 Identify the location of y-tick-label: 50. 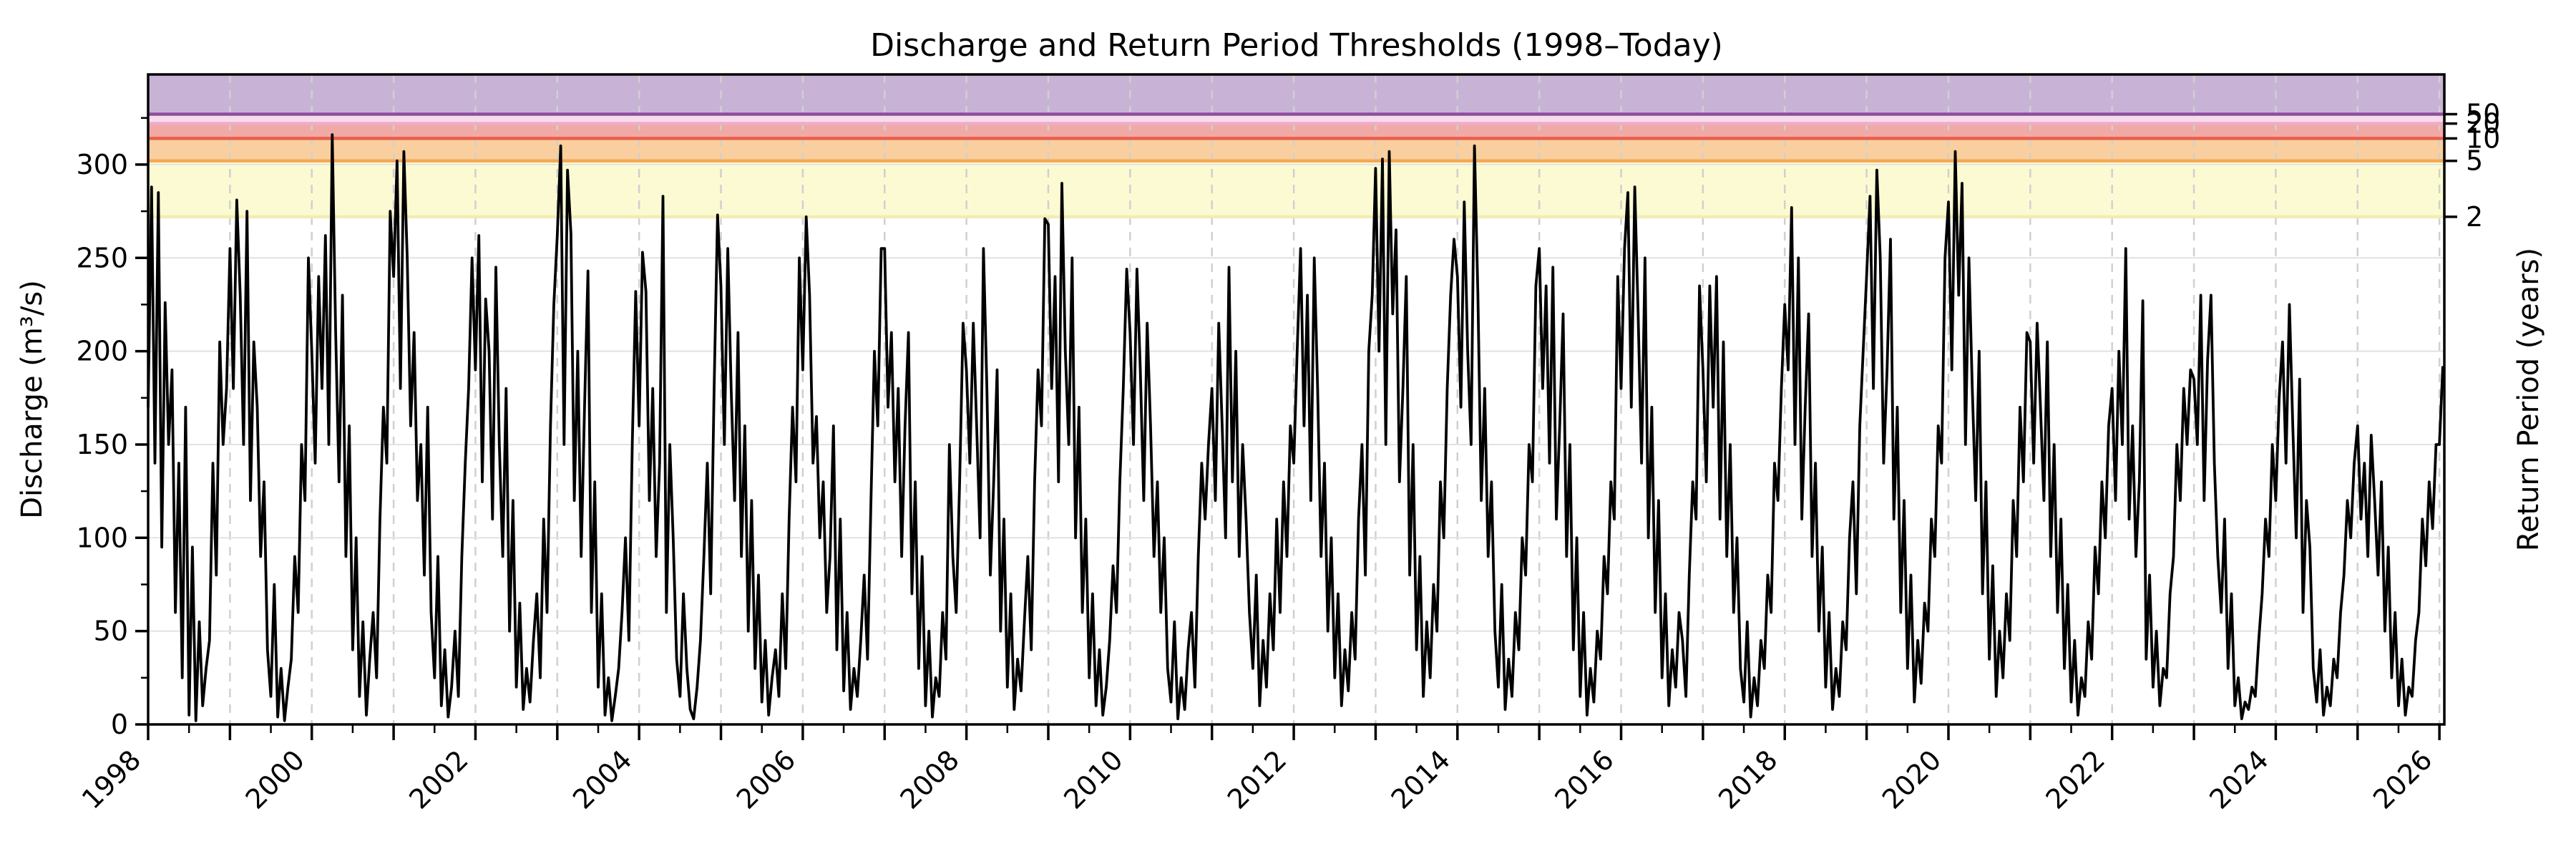
(111, 631).